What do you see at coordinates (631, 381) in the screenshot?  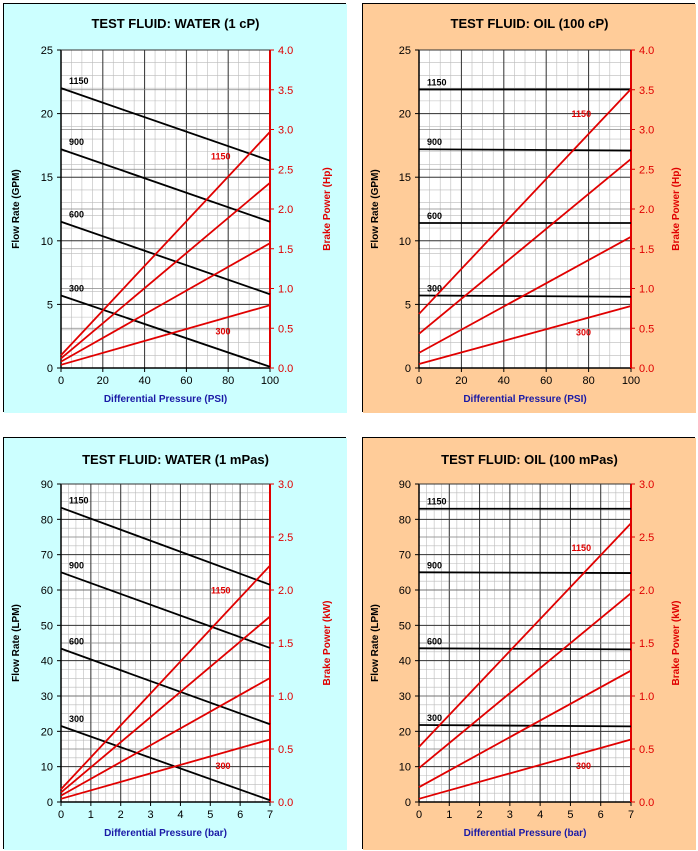 I see `x-tick-label: 100` at bounding box center [631, 381].